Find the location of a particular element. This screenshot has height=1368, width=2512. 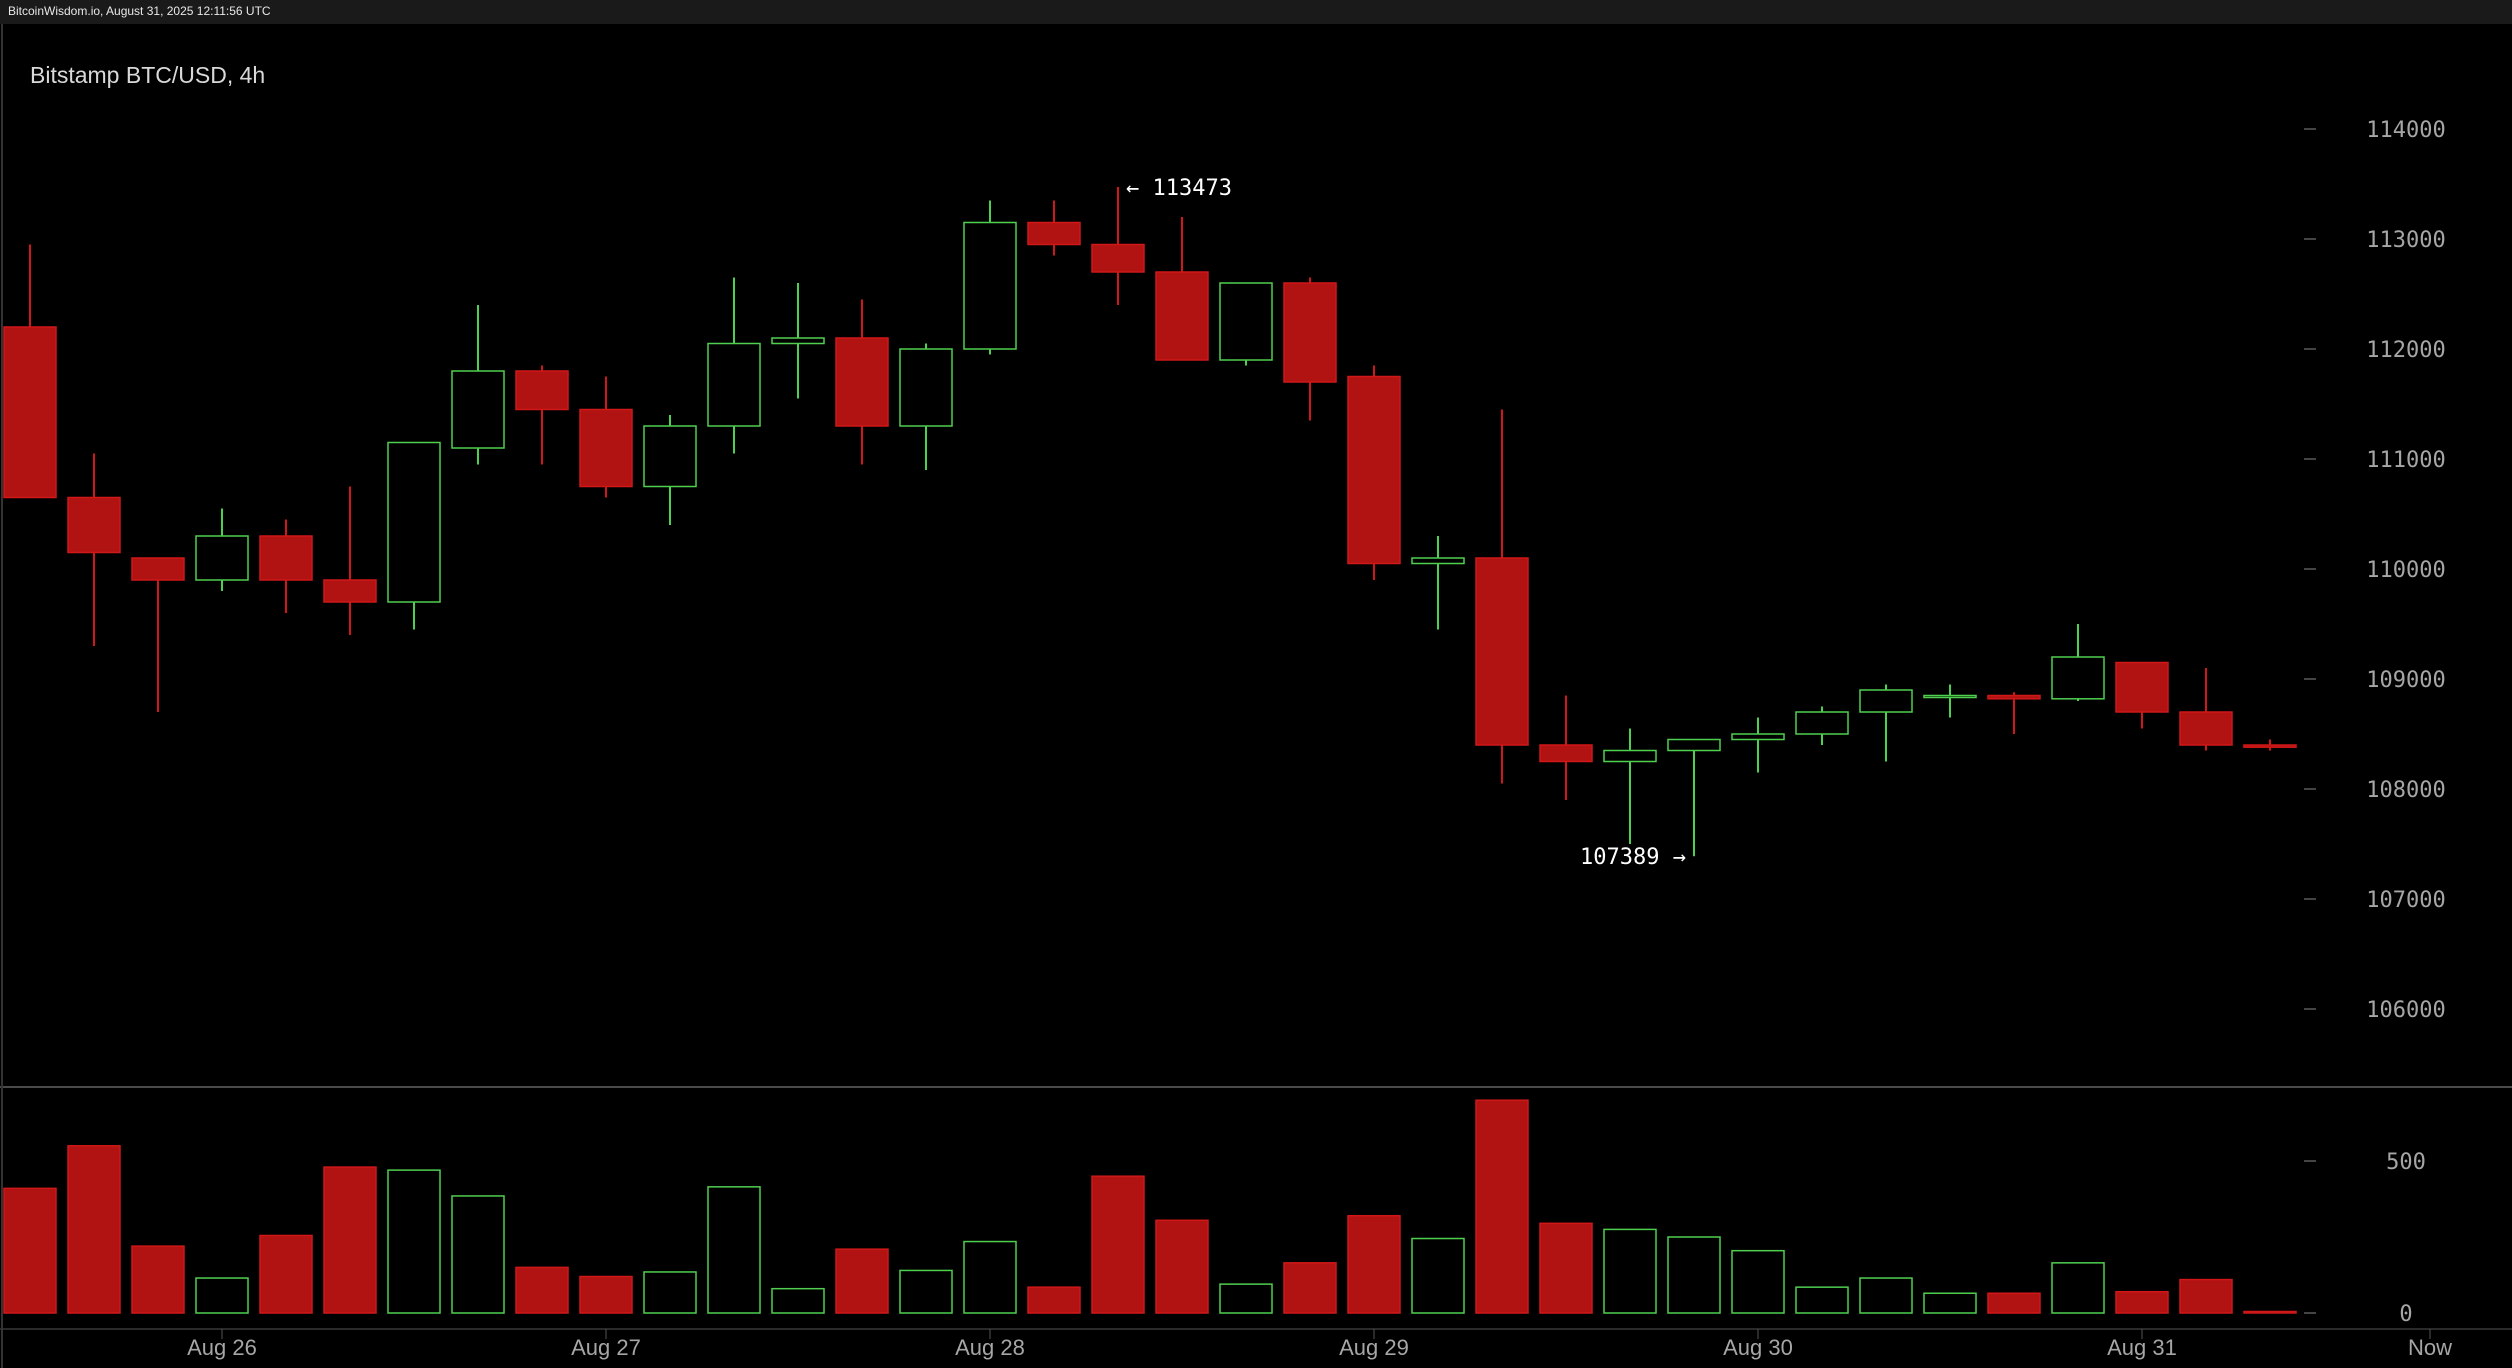

volume-axis: 500 0 is located at coordinates (2365, 1238).